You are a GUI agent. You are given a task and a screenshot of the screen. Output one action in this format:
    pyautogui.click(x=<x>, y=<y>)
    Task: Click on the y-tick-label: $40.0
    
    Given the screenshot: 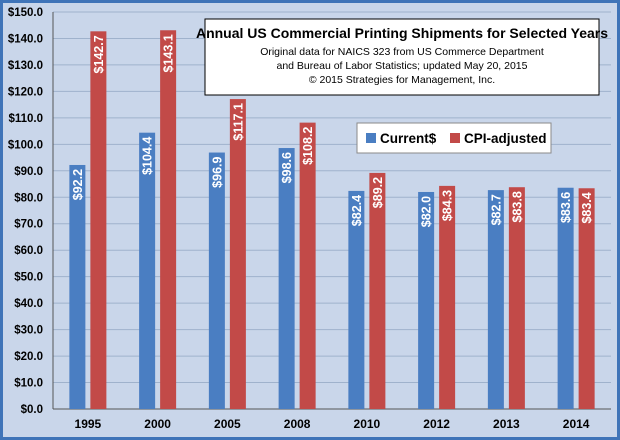 What is the action you would take?
    pyautogui.click(x=28, y=304)
    